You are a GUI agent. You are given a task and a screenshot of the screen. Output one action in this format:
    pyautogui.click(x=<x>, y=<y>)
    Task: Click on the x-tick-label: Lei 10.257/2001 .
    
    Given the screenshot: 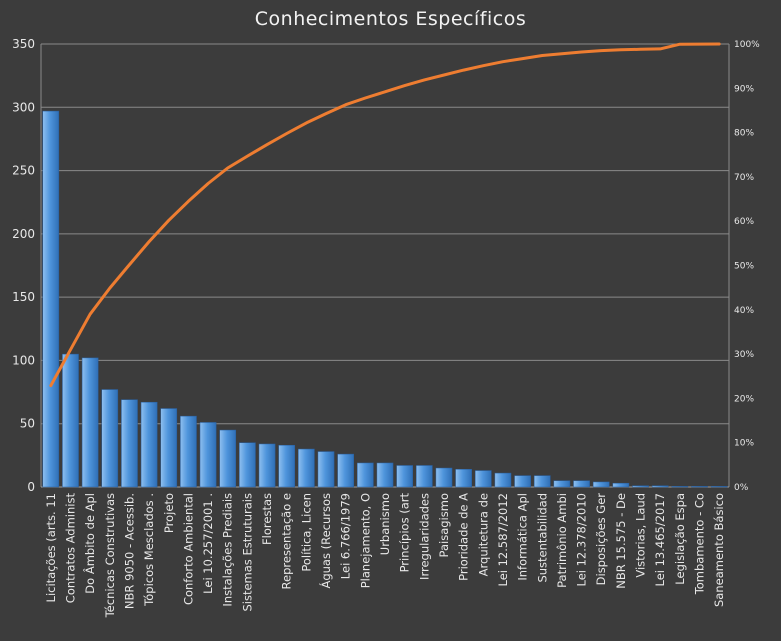 What is the action you would take?
    pyautogui.click(x=208, y=543)
    